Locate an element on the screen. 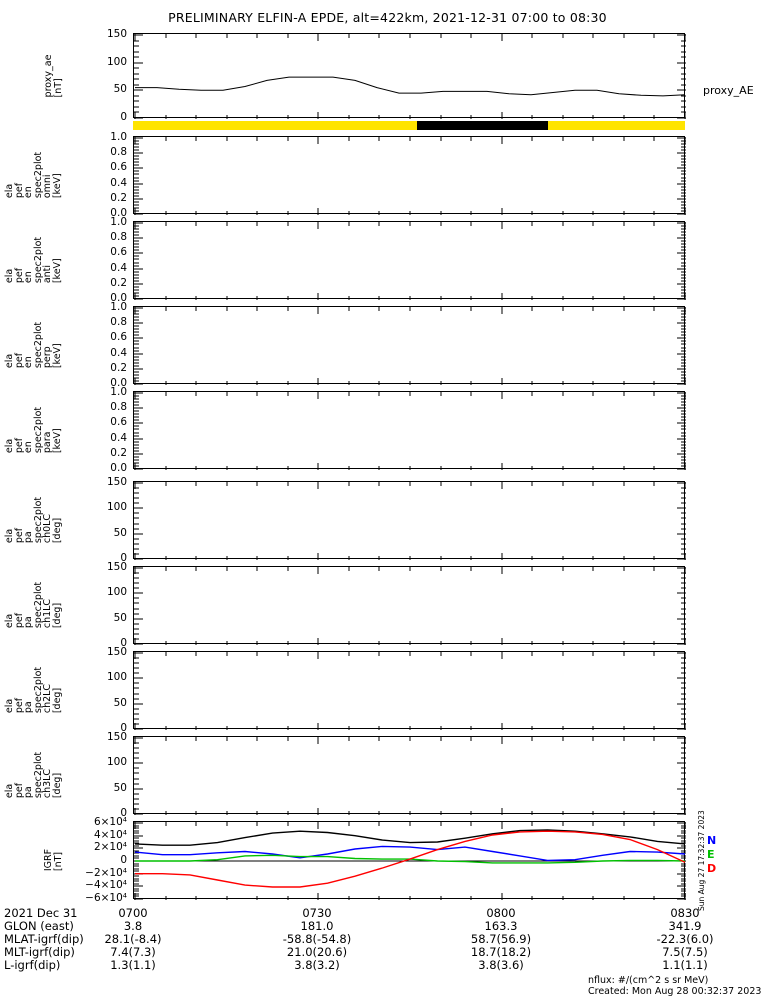 This screenshot has height=1000, width=775. panel-pa-ch3lc is located at coordinates (409, 775).